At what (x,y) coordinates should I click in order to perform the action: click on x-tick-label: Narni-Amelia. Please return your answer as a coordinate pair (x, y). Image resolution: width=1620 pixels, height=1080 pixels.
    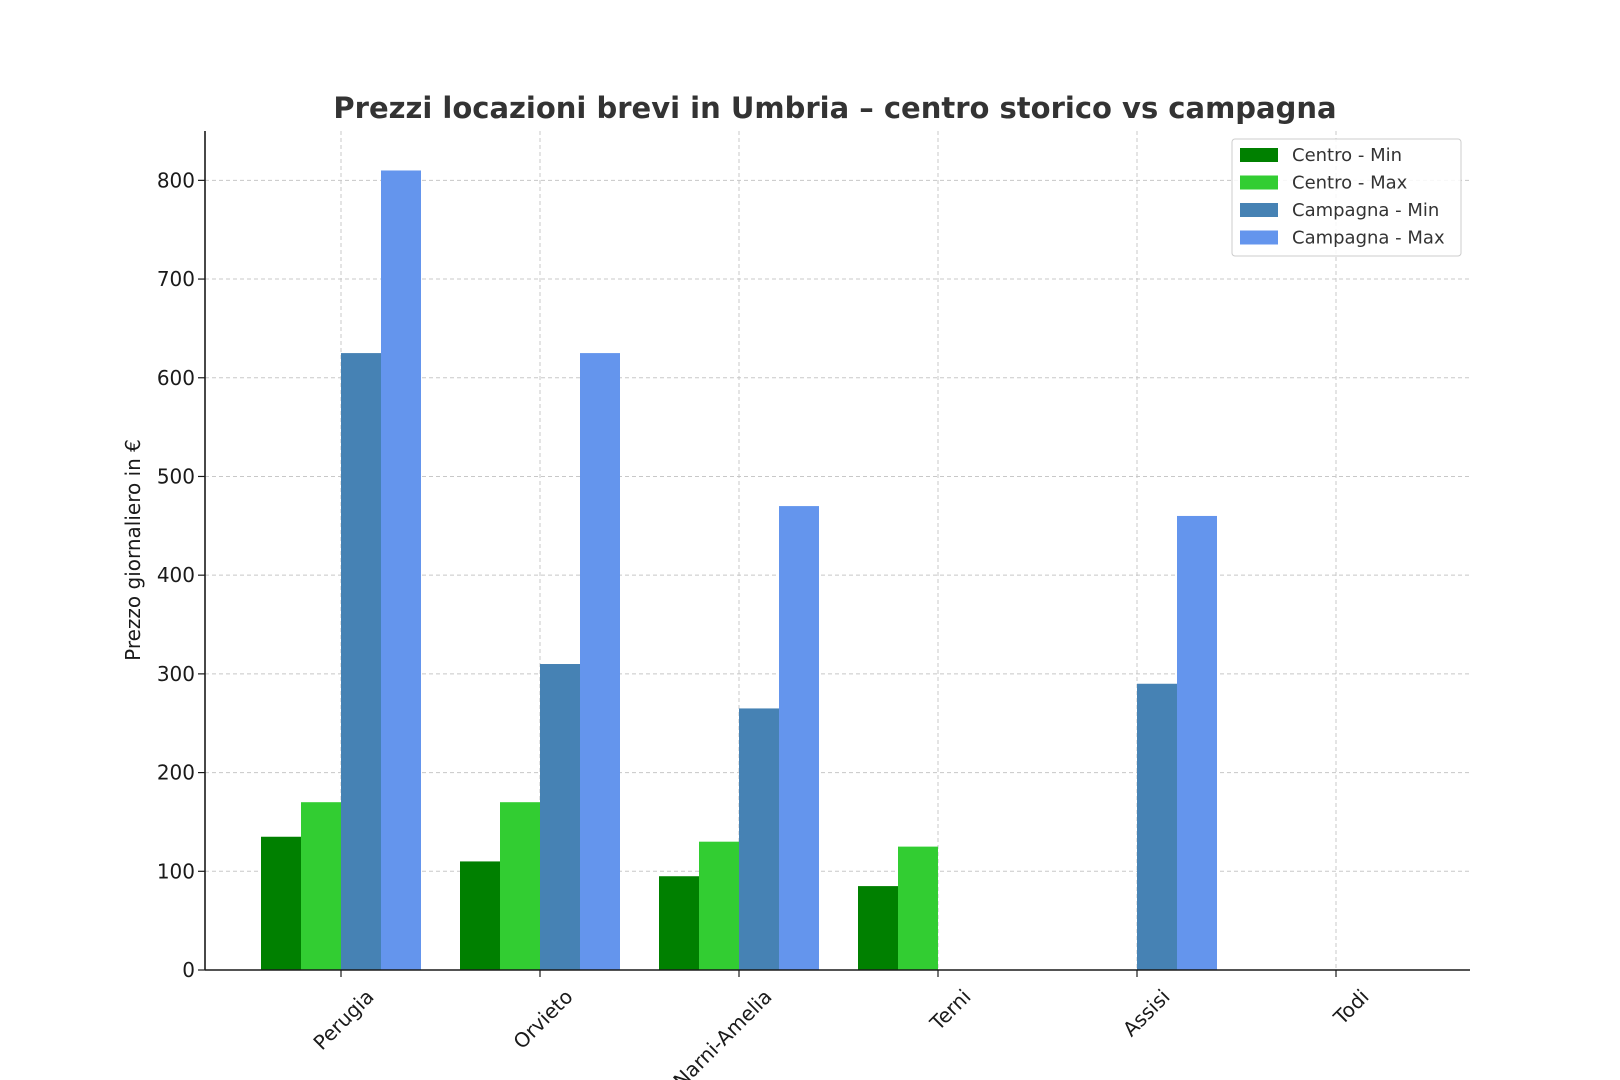
    Looking at the image, I should click on (722, 1032).